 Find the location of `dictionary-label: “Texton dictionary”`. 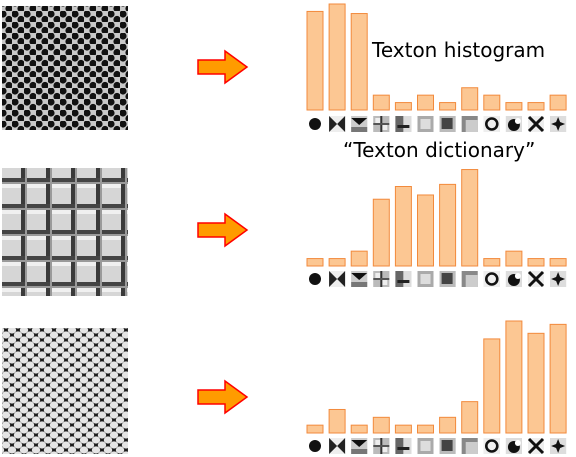

dictionary-label: “Texton dictionary” is located at coordinates (439, 150).